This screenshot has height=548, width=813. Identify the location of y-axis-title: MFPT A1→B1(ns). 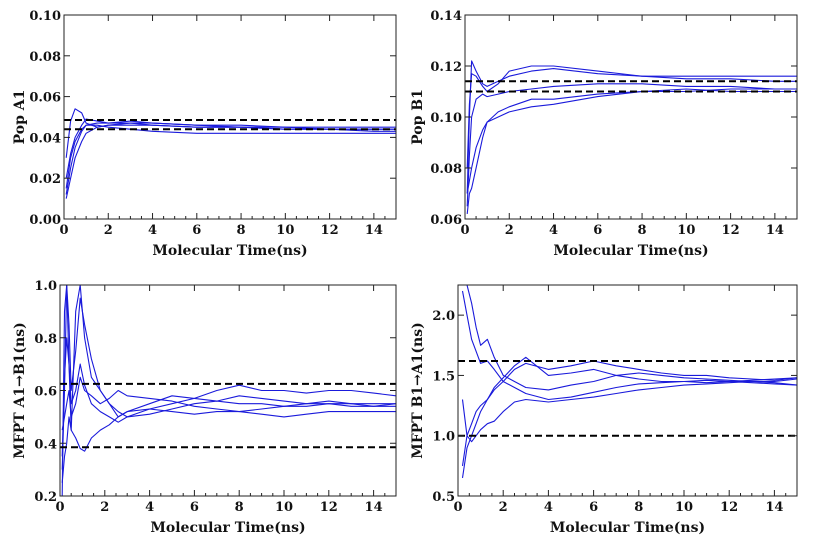
(20, 390).